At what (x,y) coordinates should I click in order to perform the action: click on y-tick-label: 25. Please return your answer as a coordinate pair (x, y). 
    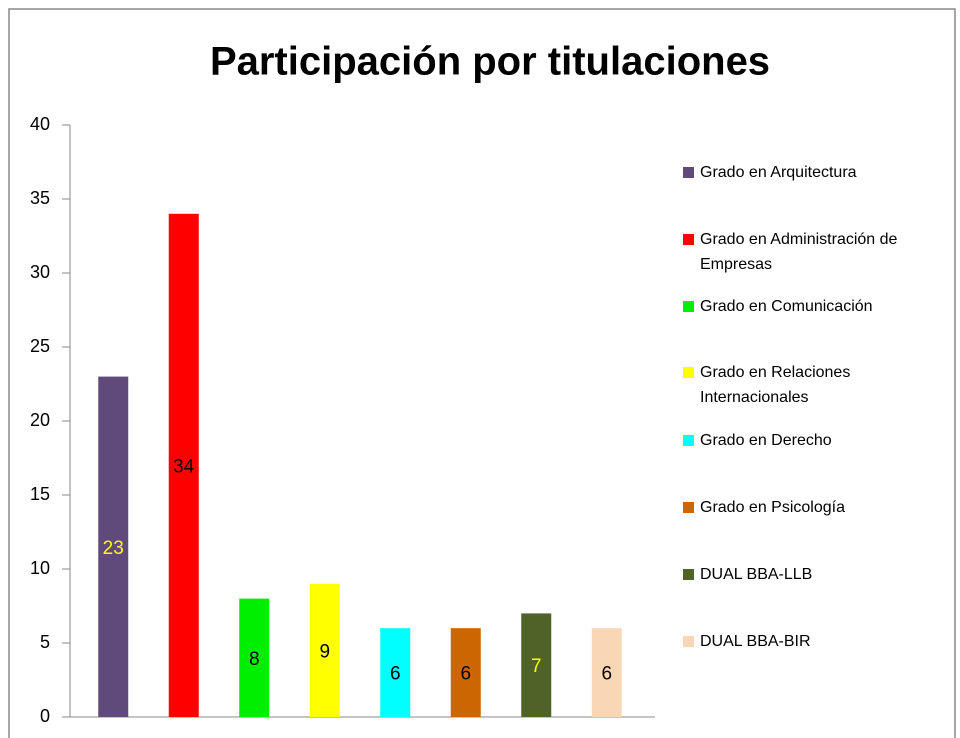
    Looking at the image, I should click on (40, 346).